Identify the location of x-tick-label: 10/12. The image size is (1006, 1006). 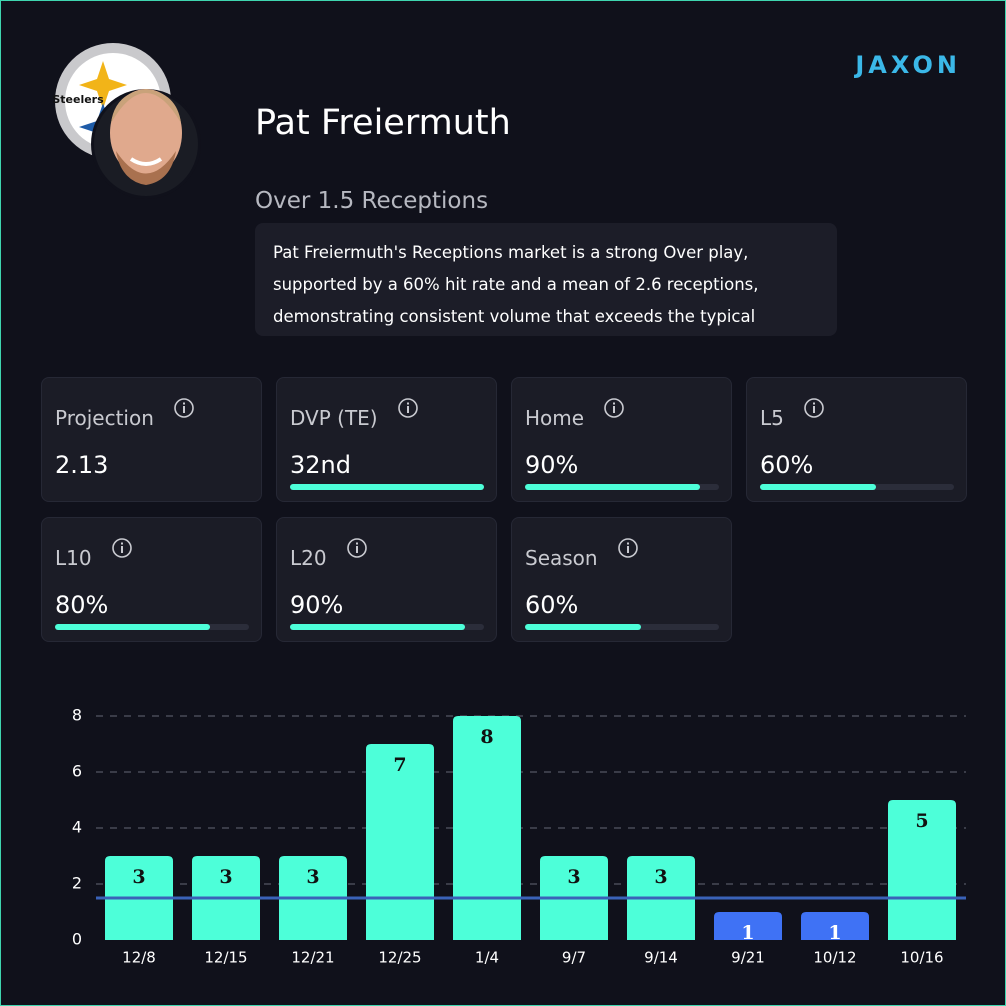
(834, 958).